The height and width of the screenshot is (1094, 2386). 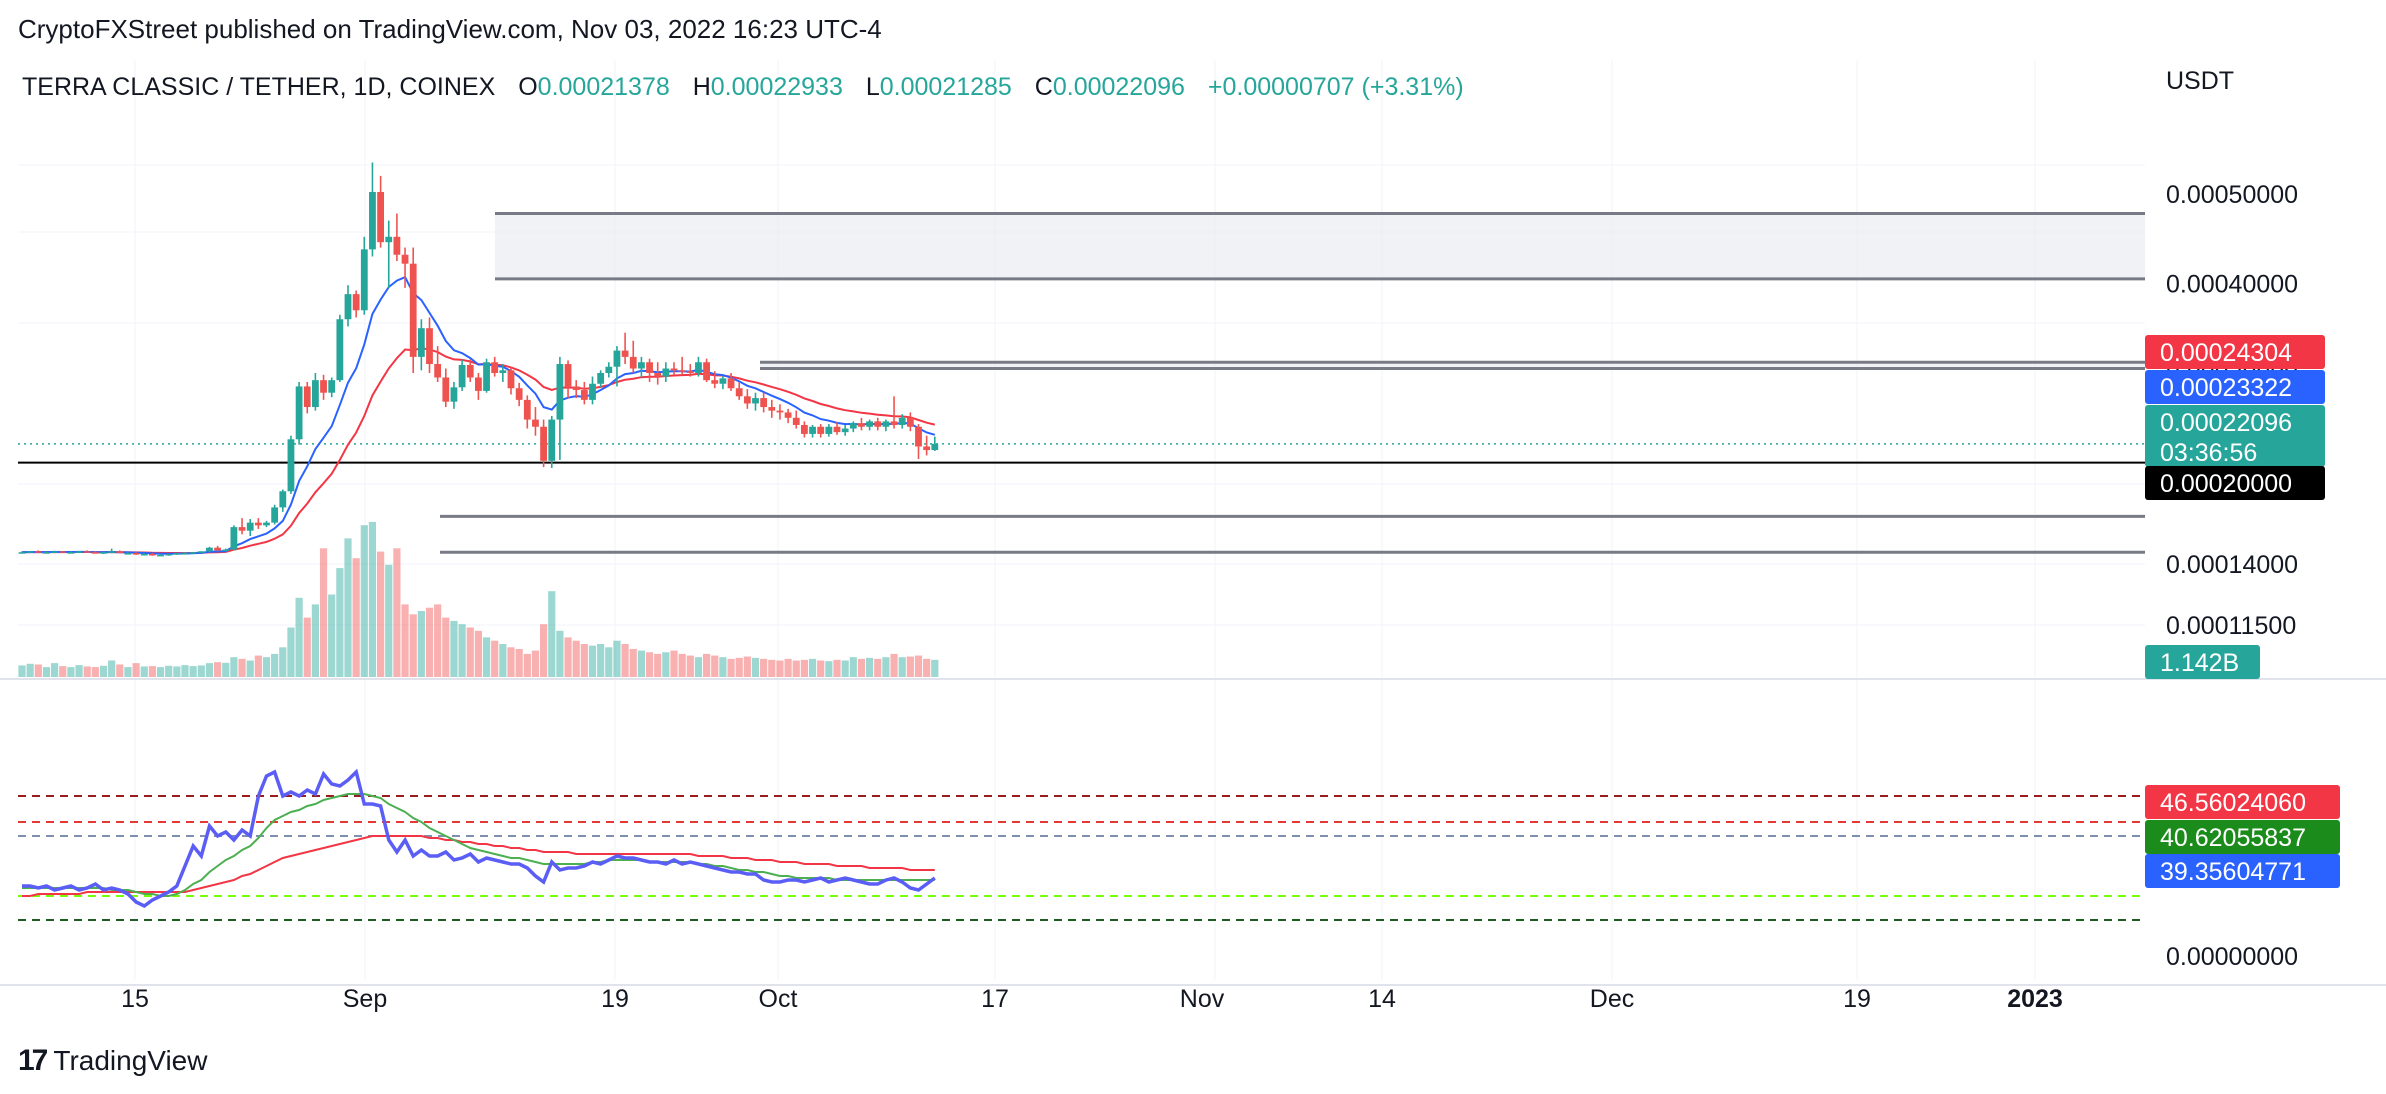 I want to click on oscillator-value-text: 46.56024060, so click(x=2233, y=803).